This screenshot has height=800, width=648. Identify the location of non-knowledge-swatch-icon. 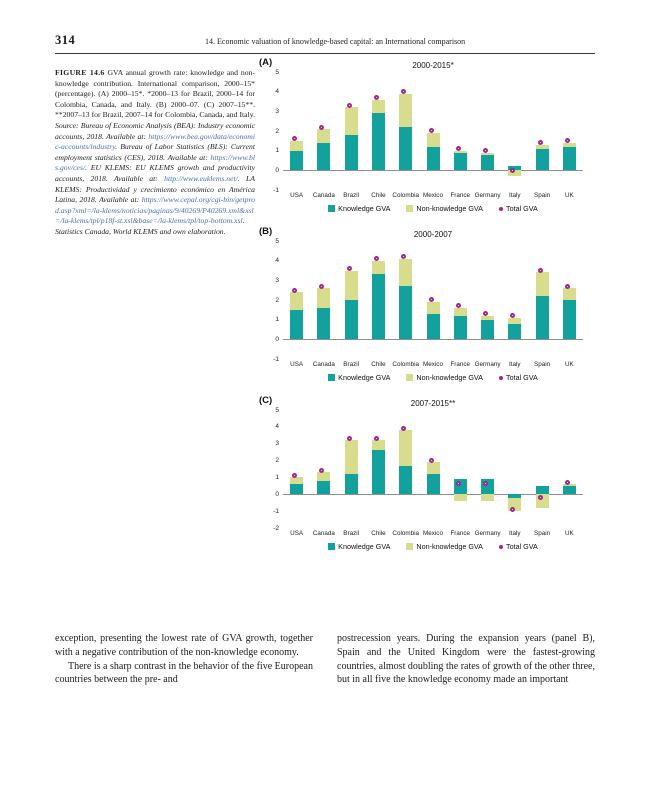
(410, 546).